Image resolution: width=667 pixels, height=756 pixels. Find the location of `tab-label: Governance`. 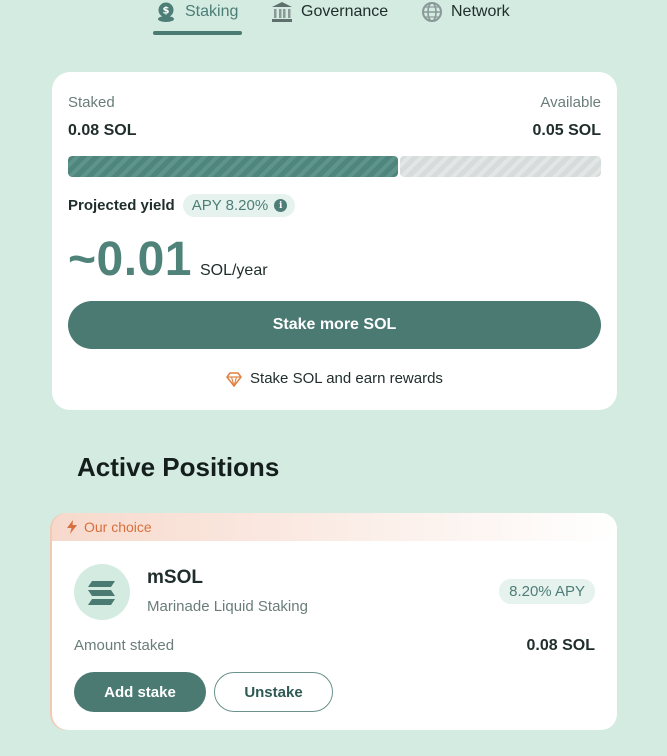

tab-label: Governance is located at coordinates (345, 11).